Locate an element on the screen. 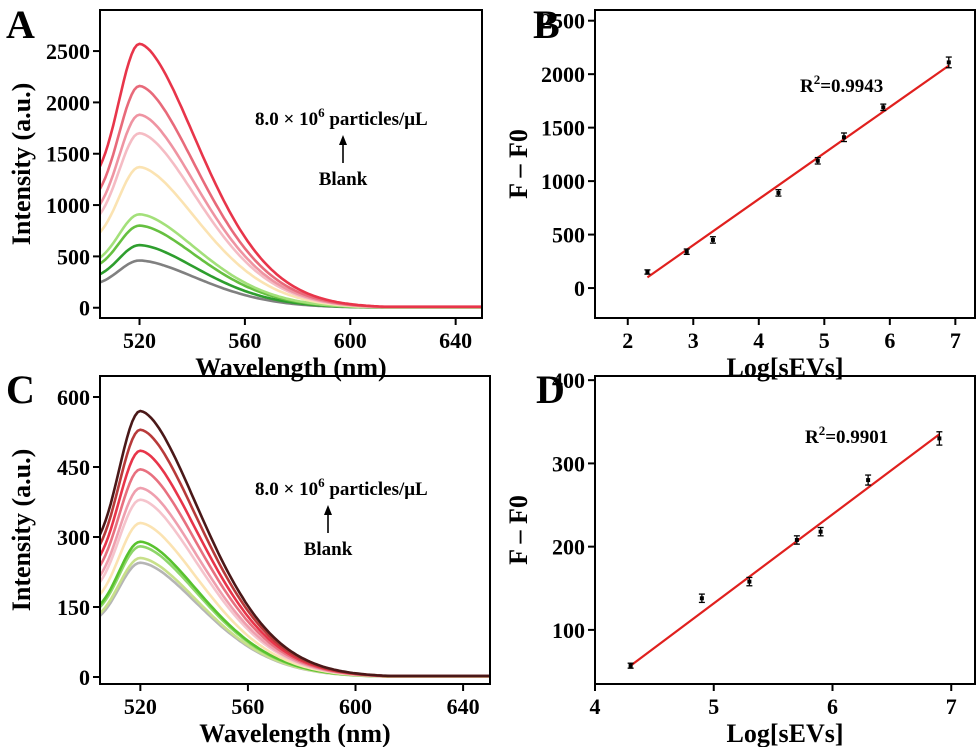 The height and width of the screenshot is (747, 979). r-squared-value: =0.9901 is located at coordinates (856, 437).